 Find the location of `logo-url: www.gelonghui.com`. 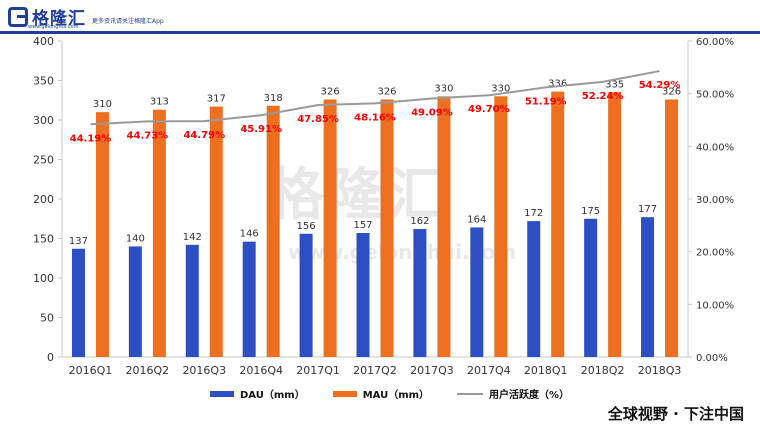

logo-url: www.gelonghui.com is located at coordinates (53, 27).